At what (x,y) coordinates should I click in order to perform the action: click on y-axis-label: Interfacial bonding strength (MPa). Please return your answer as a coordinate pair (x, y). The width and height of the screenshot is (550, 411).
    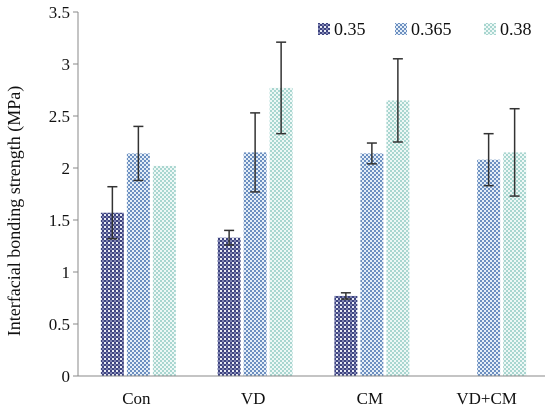
    Looking at the image, I should click on (14, 211).